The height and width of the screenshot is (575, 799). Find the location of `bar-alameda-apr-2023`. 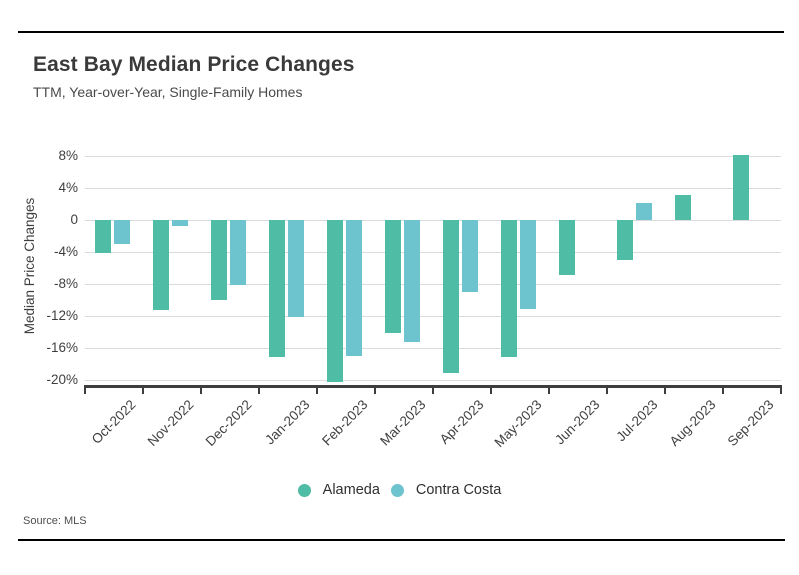

bar-alameda-apr-2023 is located at coordinates (451, 296).